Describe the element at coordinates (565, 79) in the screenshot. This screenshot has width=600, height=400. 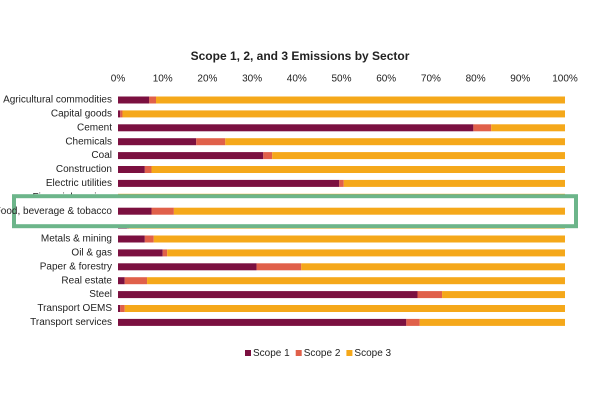
I see `x-tick-label: 100%` at that location.